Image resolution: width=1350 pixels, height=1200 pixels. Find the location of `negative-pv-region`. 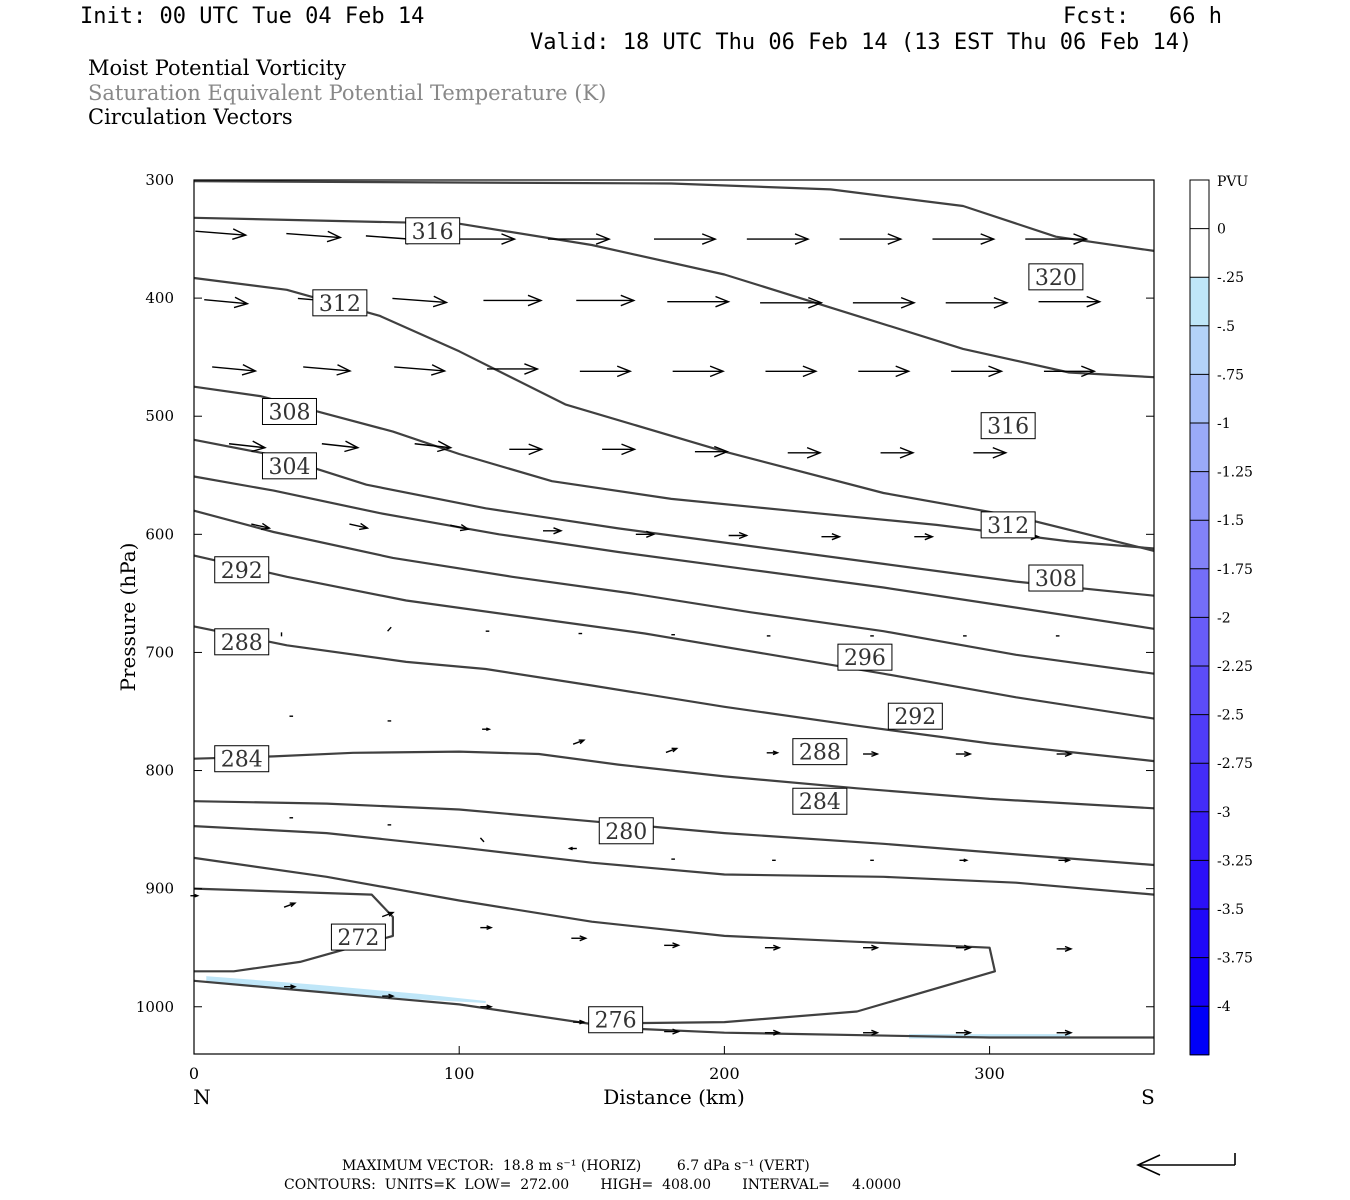

negative-pv-region is located at coordinates (346, 989).